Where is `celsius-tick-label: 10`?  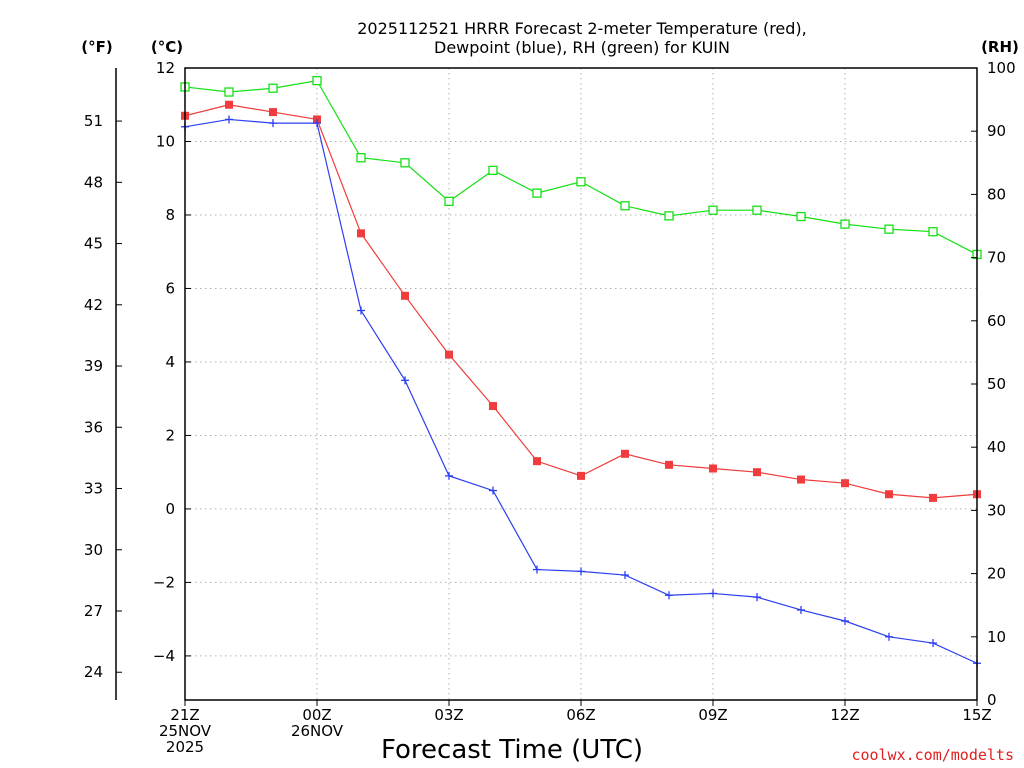 celsius-tick-label: 10 is located at coordinates (165, 141).